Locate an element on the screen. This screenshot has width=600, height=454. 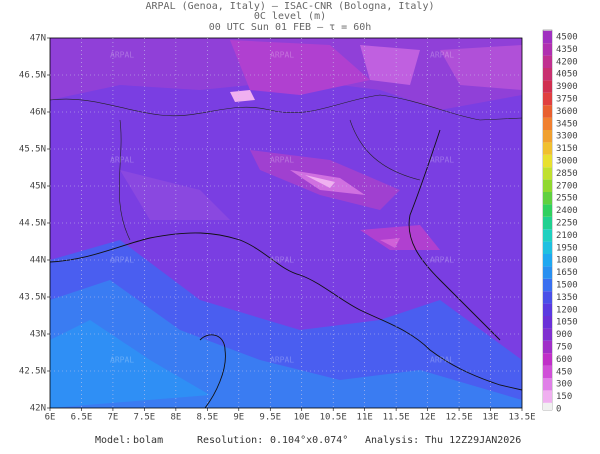
colorbar-label: 2250 is located at coordinates (567, 224).